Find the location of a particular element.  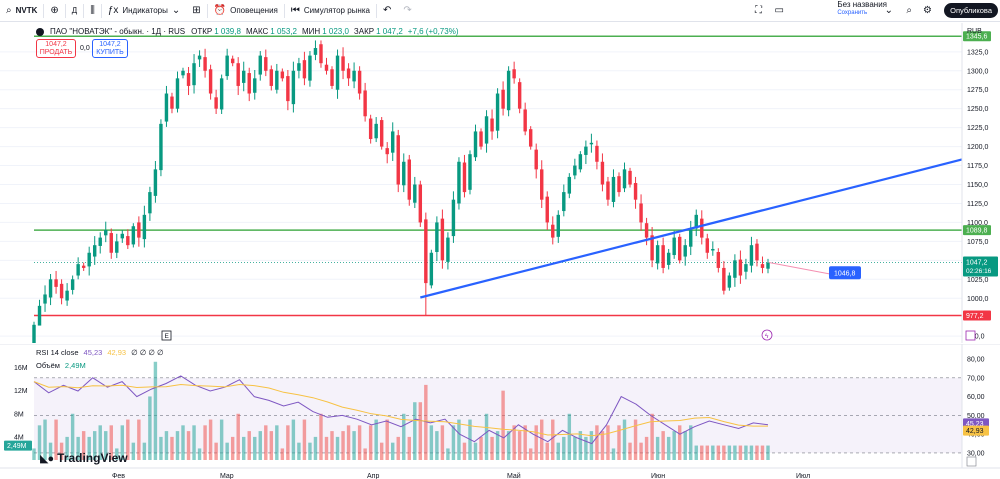

layout-button: ▭ is located at coordinates (779, 11).